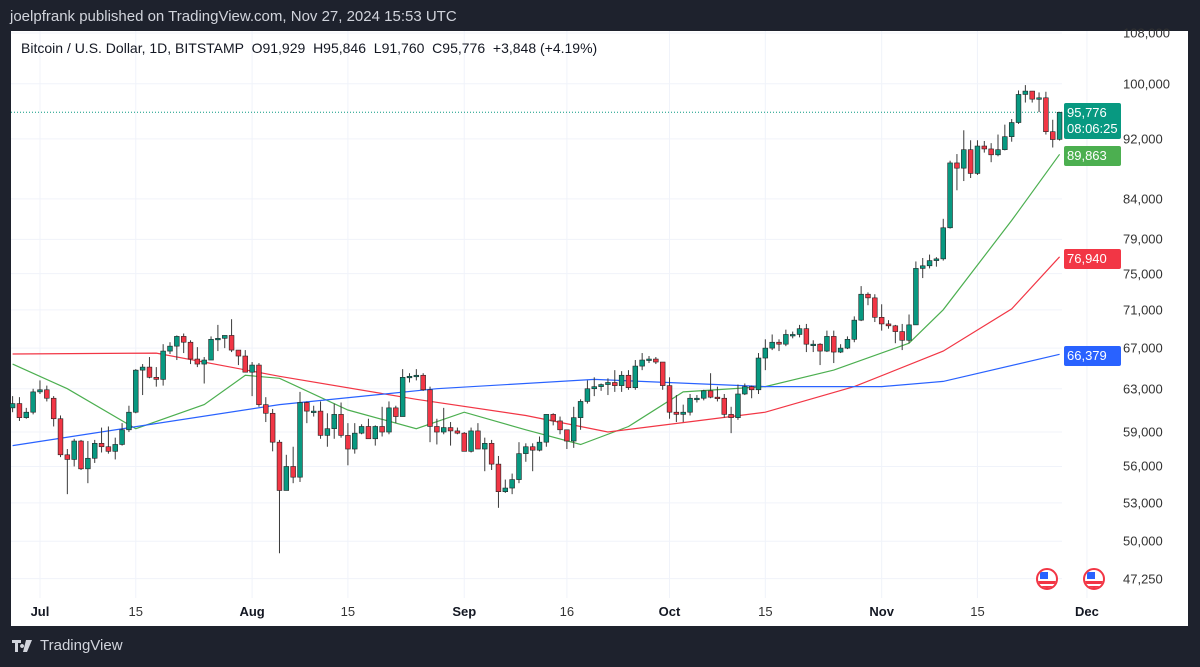 Image resolution: width=1200 pixels, height=667 pixels. What do you see at coordinates (132, 48) in the screenshot?
I see `symbol-title: Bitcoin / U.S. Dollar, 1D, BITSTAMP` at bounding box center [132, 48].